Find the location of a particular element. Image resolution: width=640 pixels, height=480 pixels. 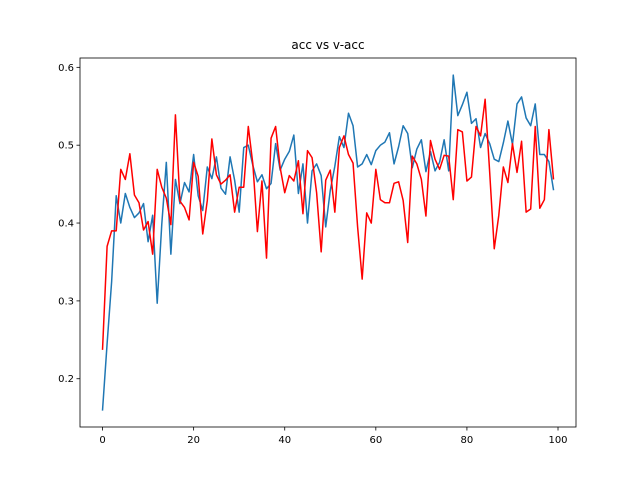

y-tick-label: 0.4 is located at coordinates (66, 224).